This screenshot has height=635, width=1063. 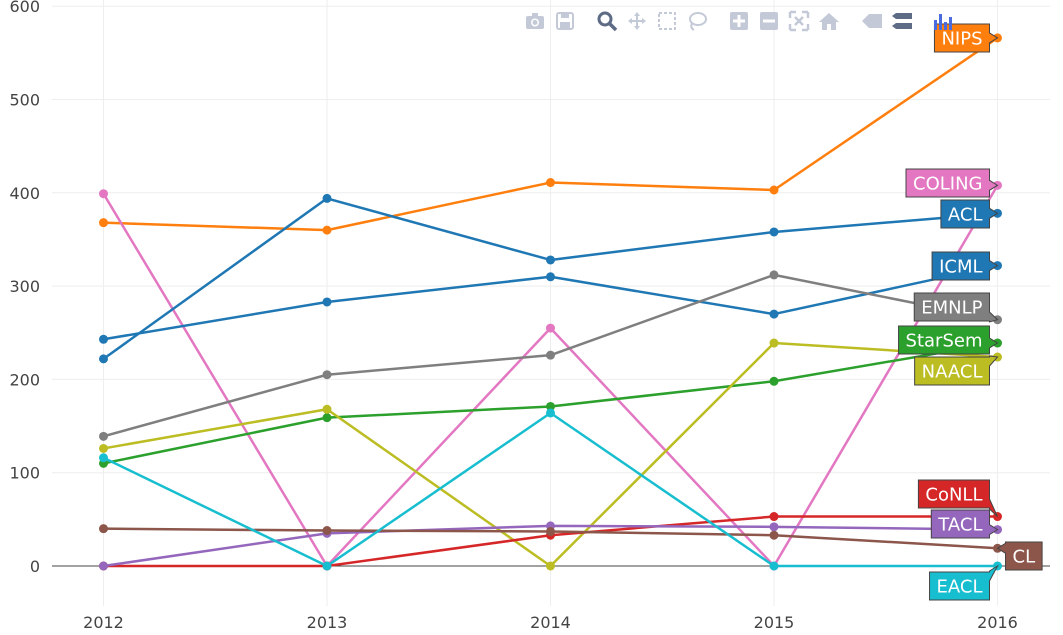 What do you see at coordinates (637, 21) in the screenshot?
I see `pan-button` at bounding box center [637, 21].